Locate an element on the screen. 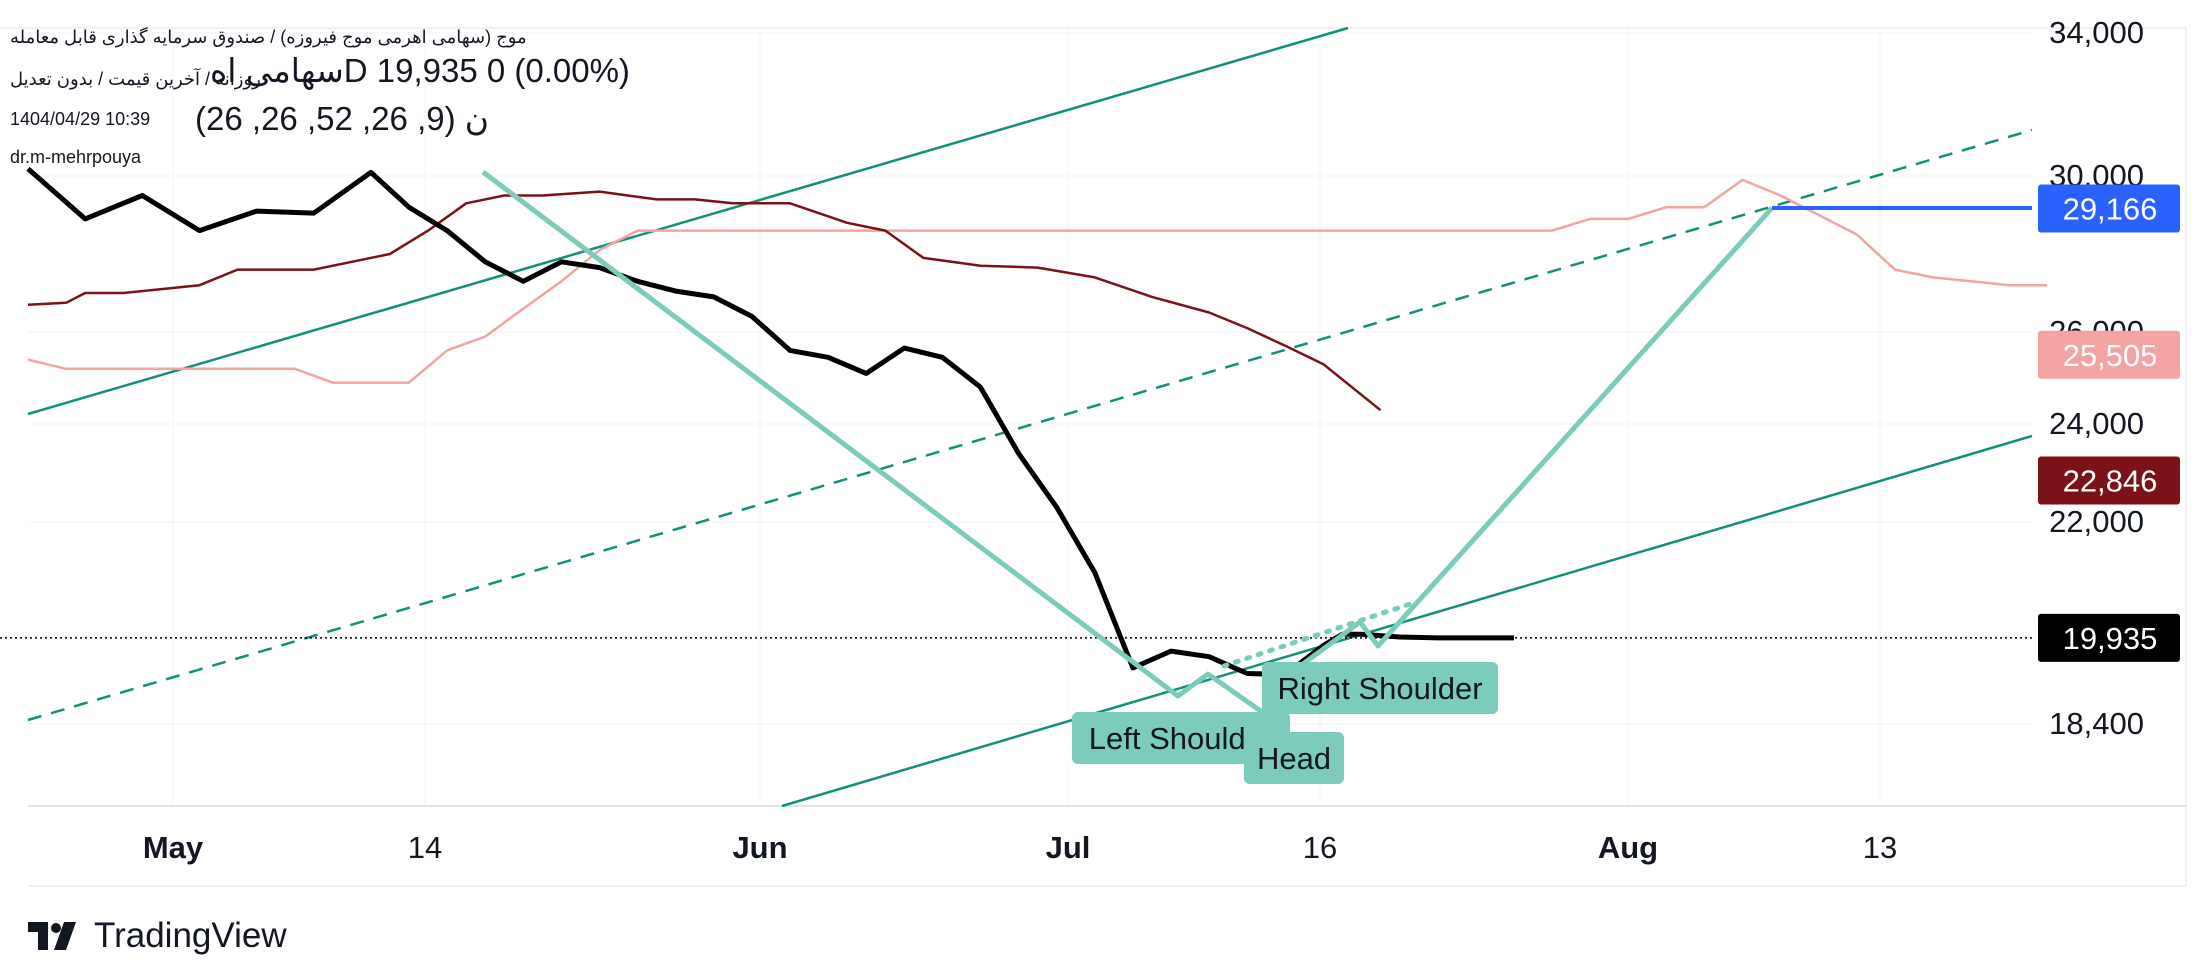 The image size is (2204, 979). x-tick-label: Jul is located at coordinates (1068, 847).